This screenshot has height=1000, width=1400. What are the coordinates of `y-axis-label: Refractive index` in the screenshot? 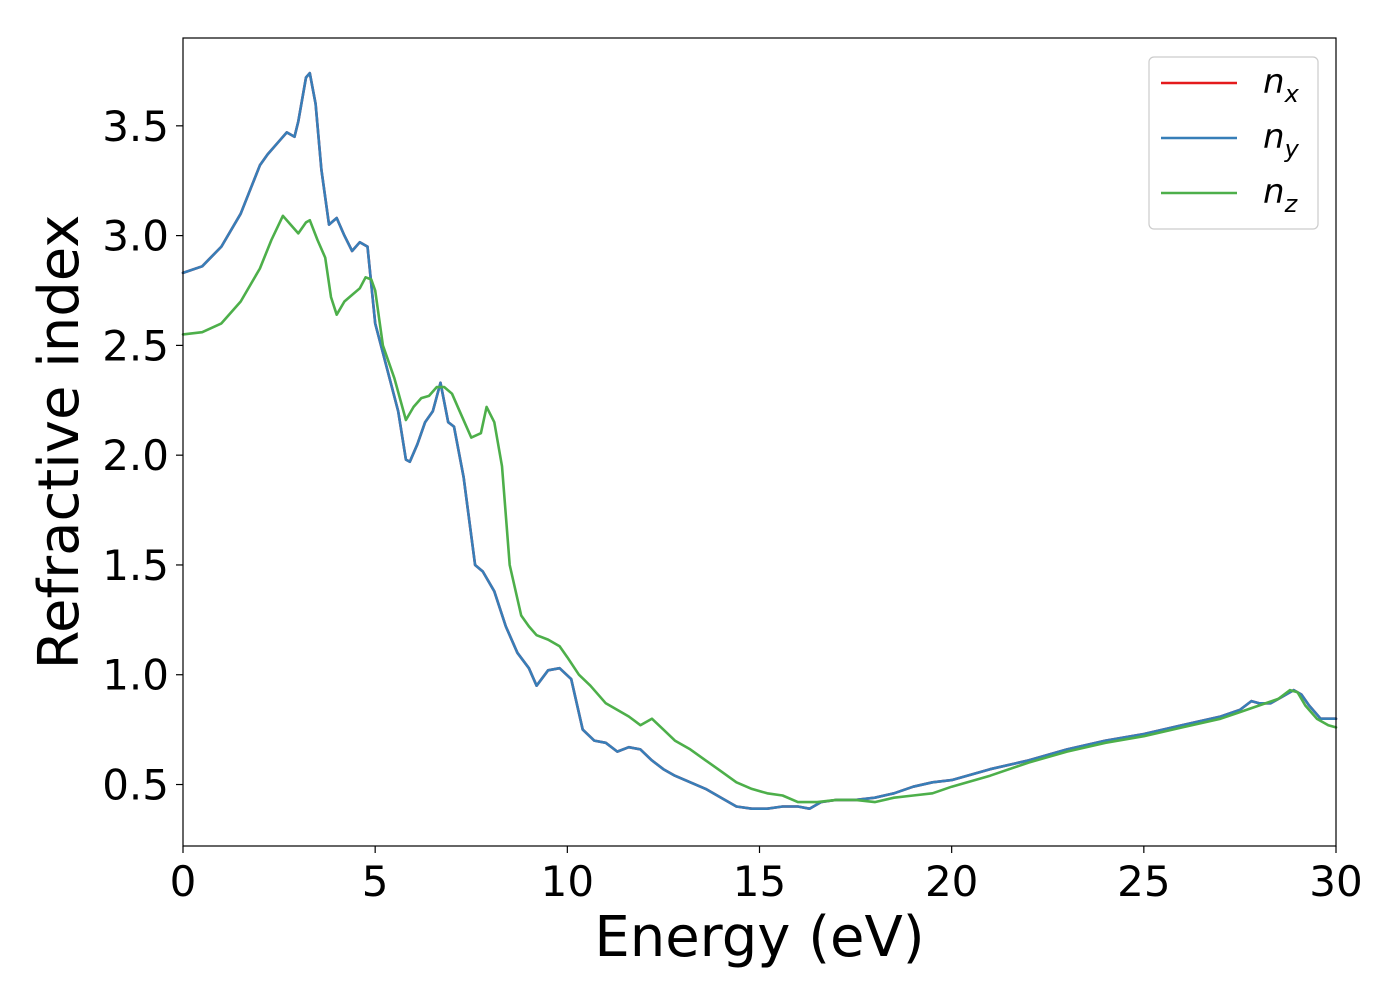 It's located at (59, 442).